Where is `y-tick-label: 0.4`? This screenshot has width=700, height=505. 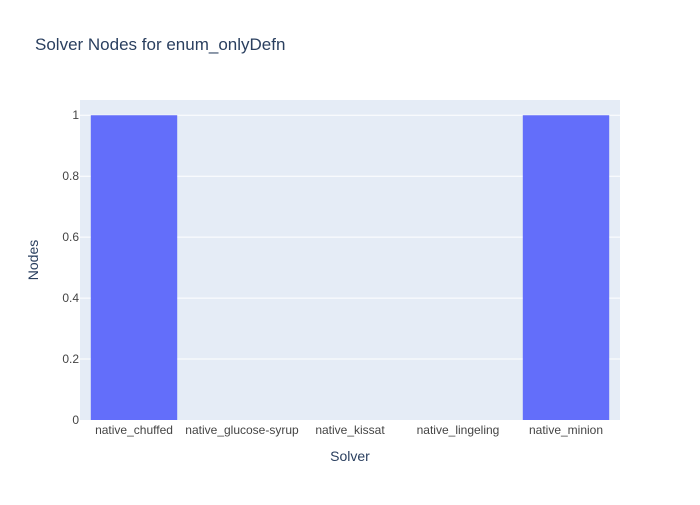 y-tick-label: 0.4 is located at coordinates (70, 298).